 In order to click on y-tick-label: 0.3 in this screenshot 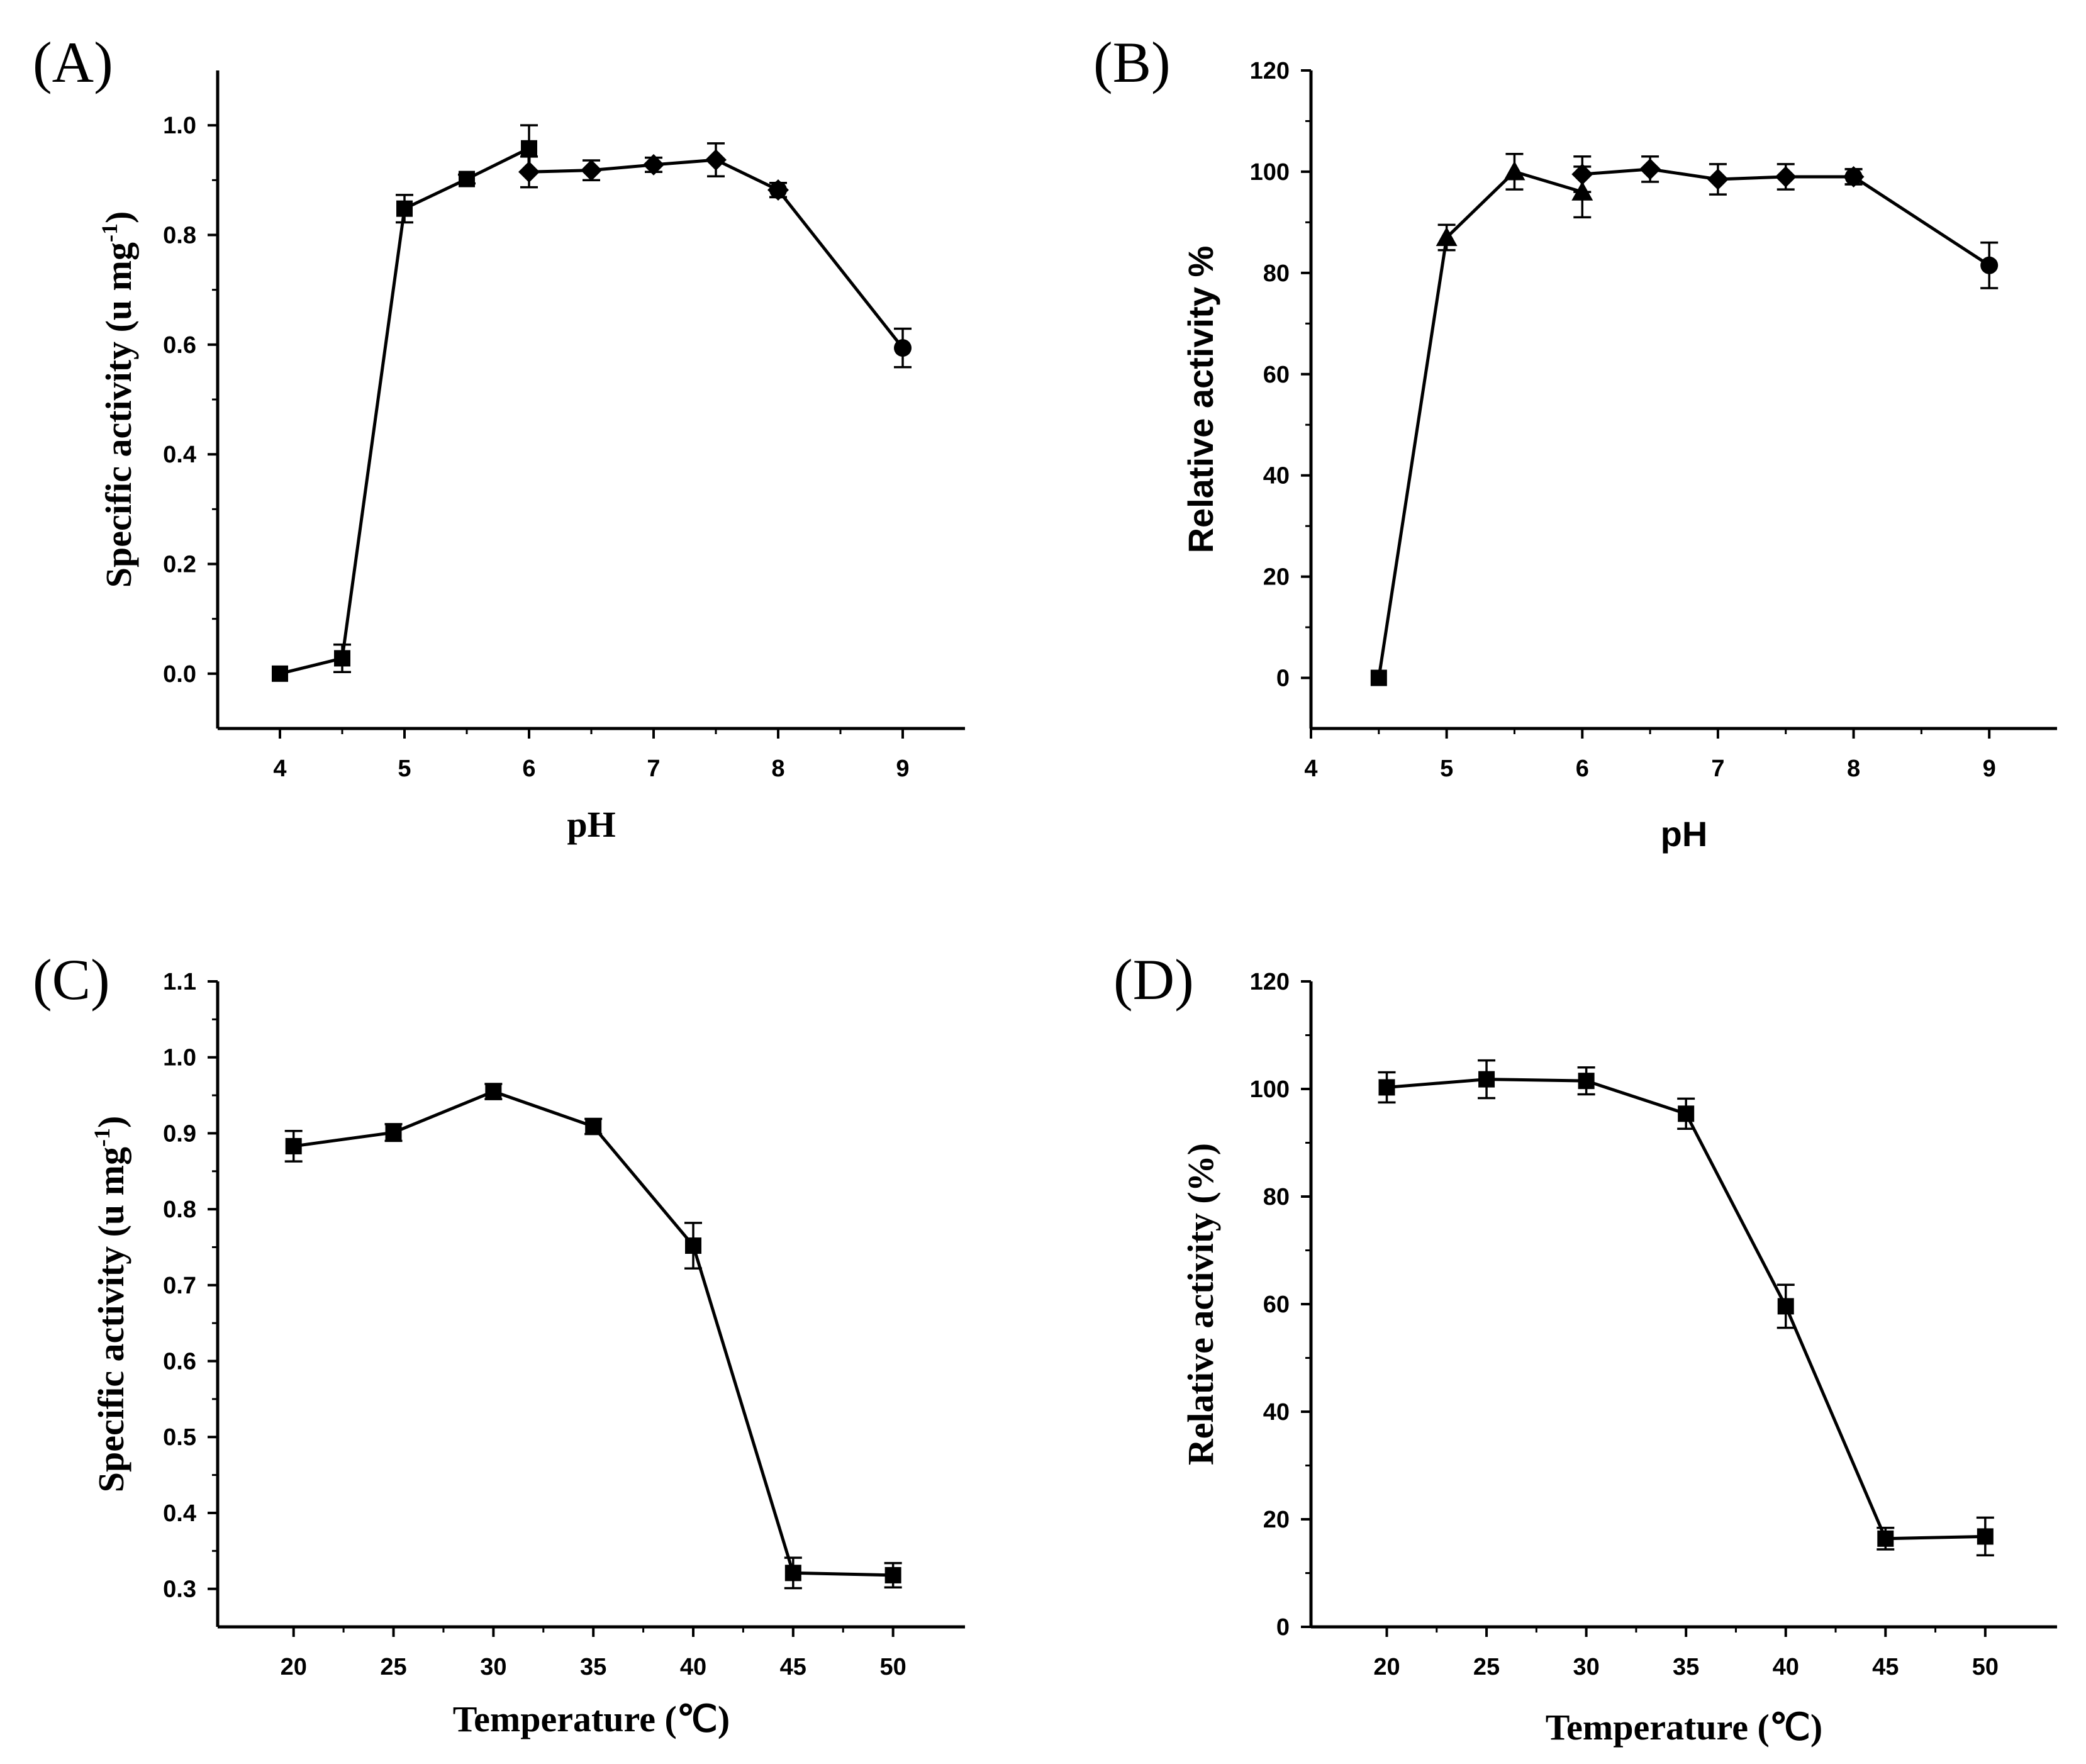, I will do `click(179, 1590)`.